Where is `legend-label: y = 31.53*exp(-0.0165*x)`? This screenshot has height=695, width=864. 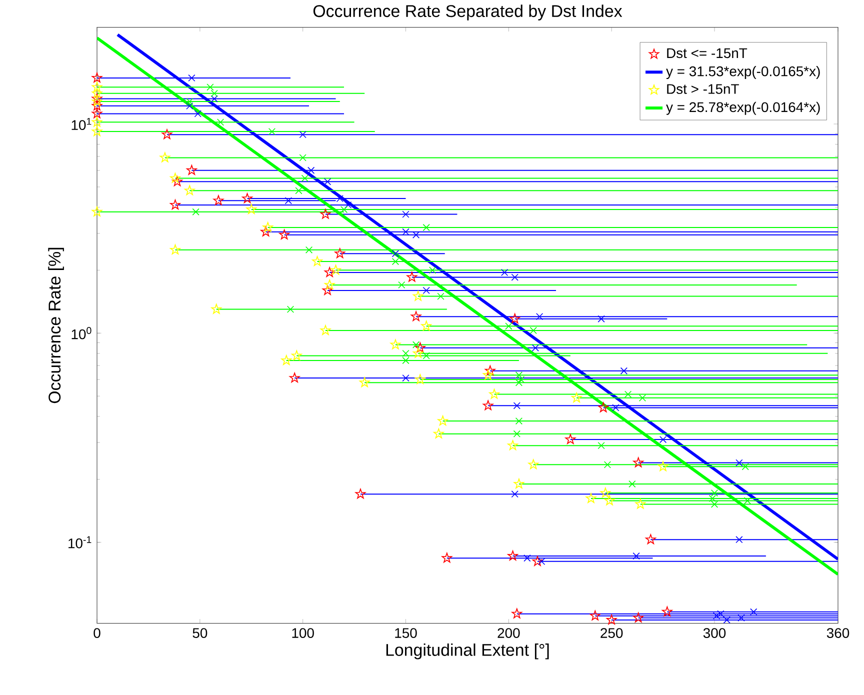
legend-label: y = 31.53*exp(-0.0165*x) is located at coordinates (743, 72).